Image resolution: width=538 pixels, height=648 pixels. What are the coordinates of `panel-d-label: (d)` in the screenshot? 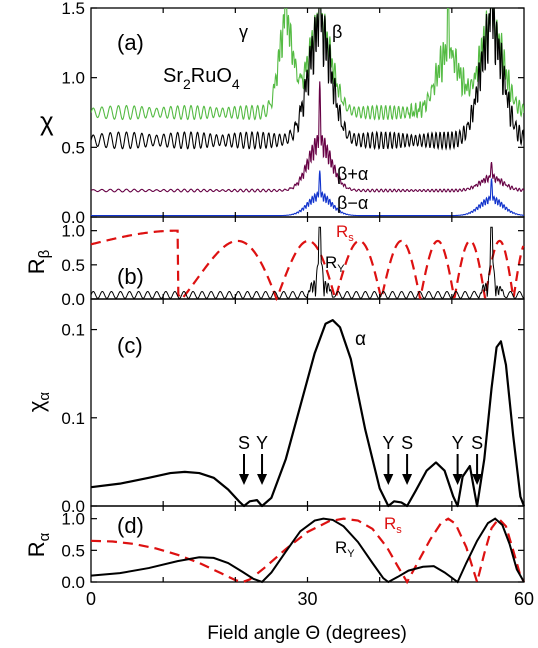 It's located at (130, 525).